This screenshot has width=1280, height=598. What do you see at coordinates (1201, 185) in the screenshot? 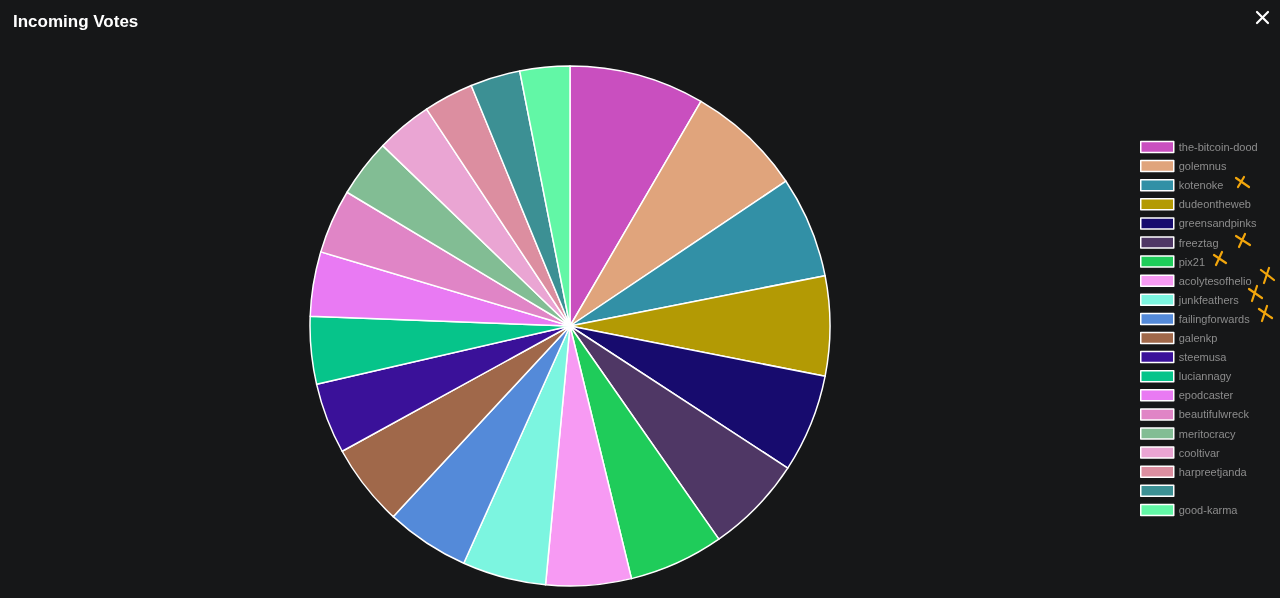
I see `legend-label: kotenoke` at bounding box center [1201, 185].